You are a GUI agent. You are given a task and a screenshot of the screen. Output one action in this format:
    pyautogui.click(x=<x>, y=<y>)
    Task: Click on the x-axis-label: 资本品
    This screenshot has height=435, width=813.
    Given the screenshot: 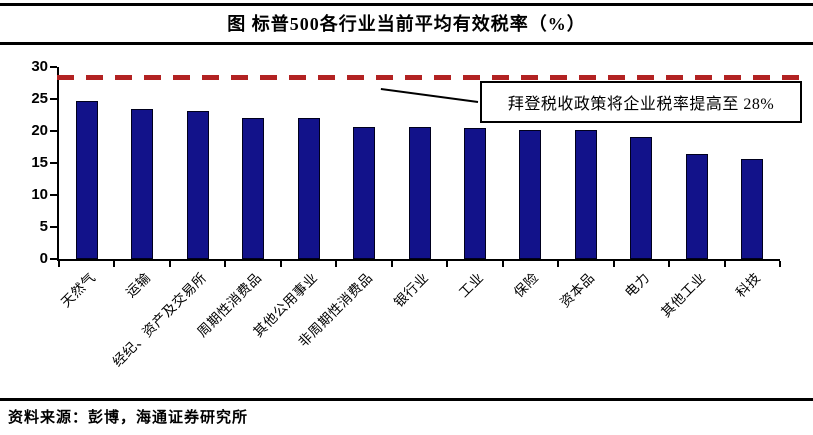 What is the action you would take?
    pyautogui.click(x=577, y=290)
    